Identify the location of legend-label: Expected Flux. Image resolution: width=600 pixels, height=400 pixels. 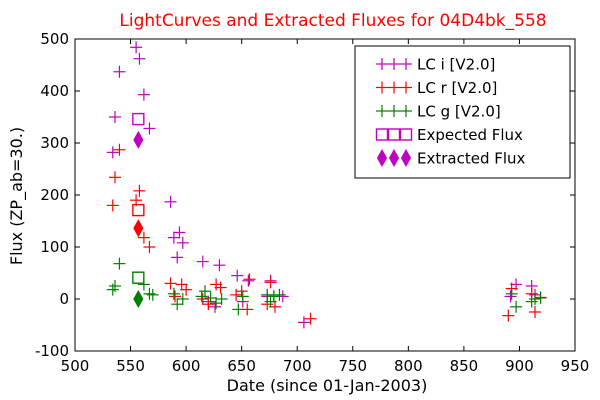
(470, 135).